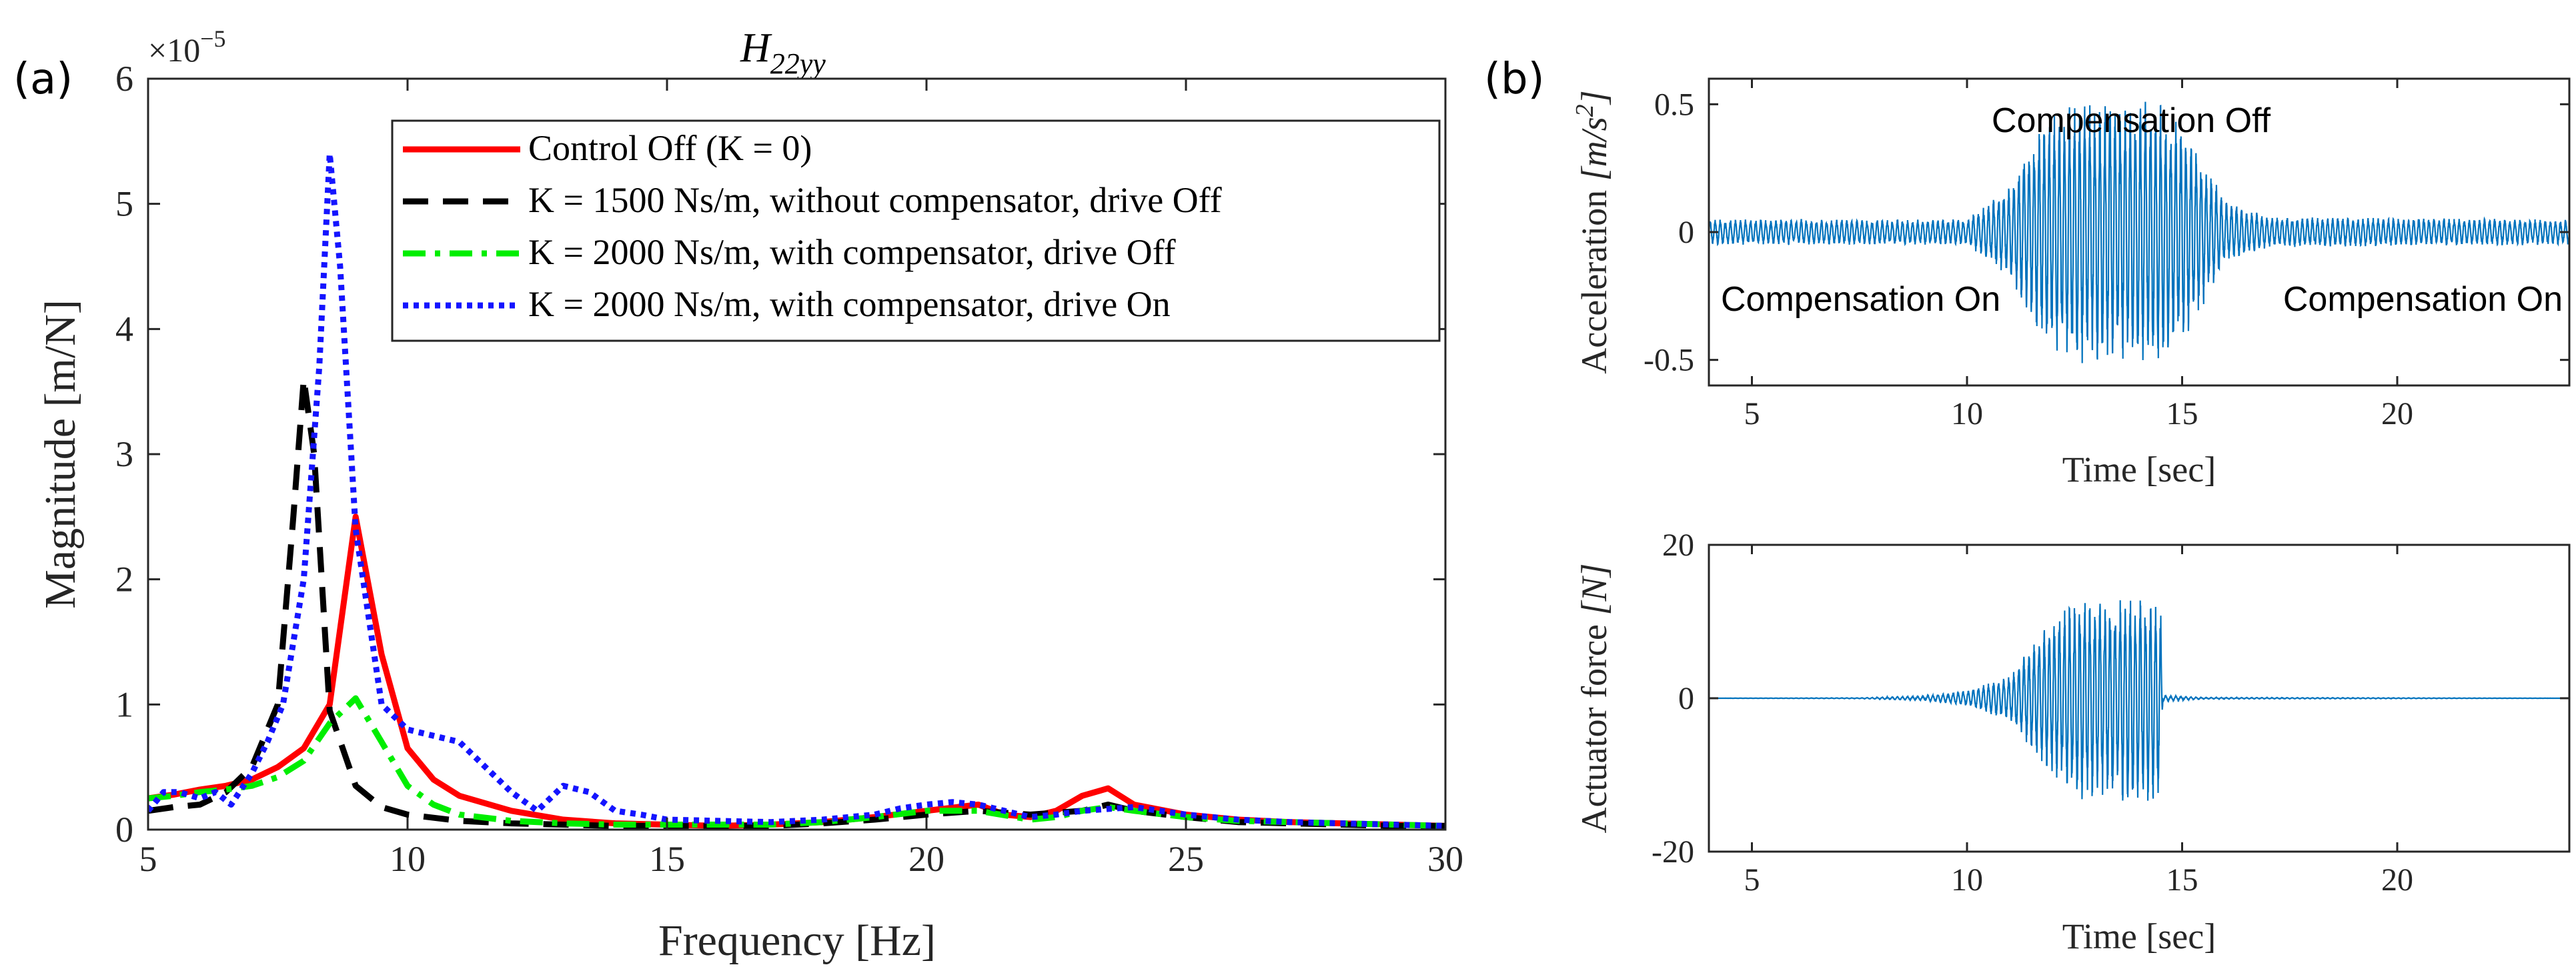  What do you see at coordinates (2397, 880) in the screenshot?
I see `x-tick-label-b-bottom: 20` at bounding box center [2397, 880].